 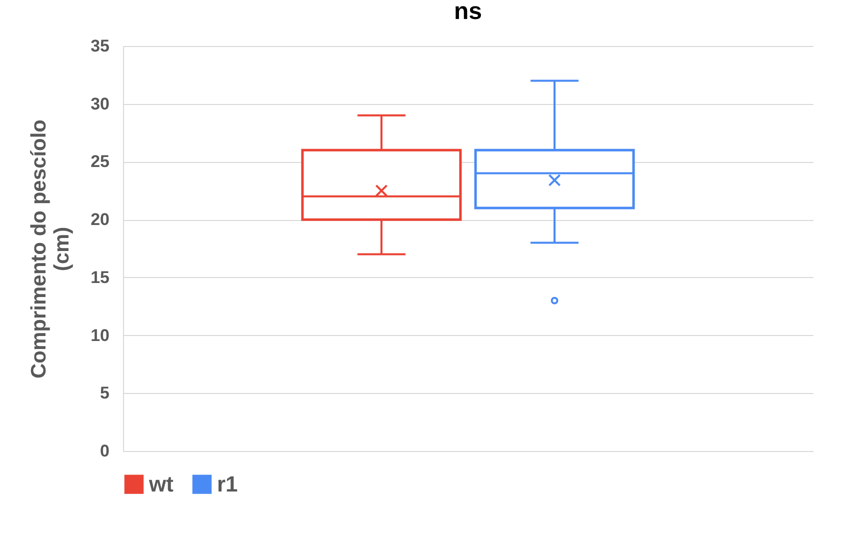 What do you see at coordinates (100, 104) in the screenshot?
I see `y-tick-label: 30` at bounding box center [100, 104].